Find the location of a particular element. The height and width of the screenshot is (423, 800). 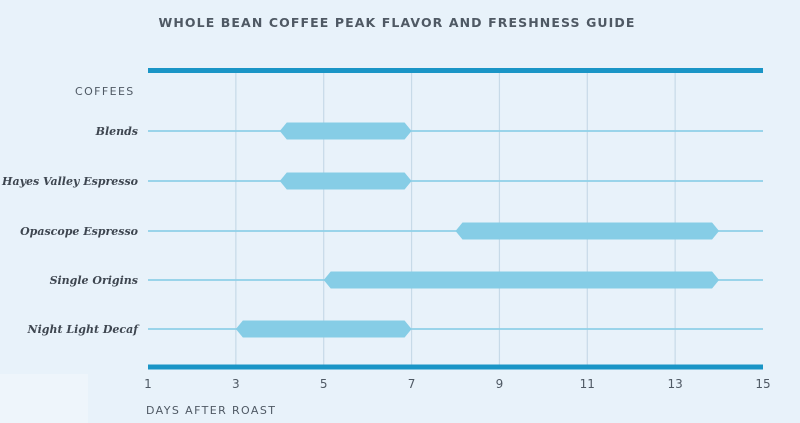

x-axis-label: DAYS AFTER ROAST is located at coordinates (211, 410).